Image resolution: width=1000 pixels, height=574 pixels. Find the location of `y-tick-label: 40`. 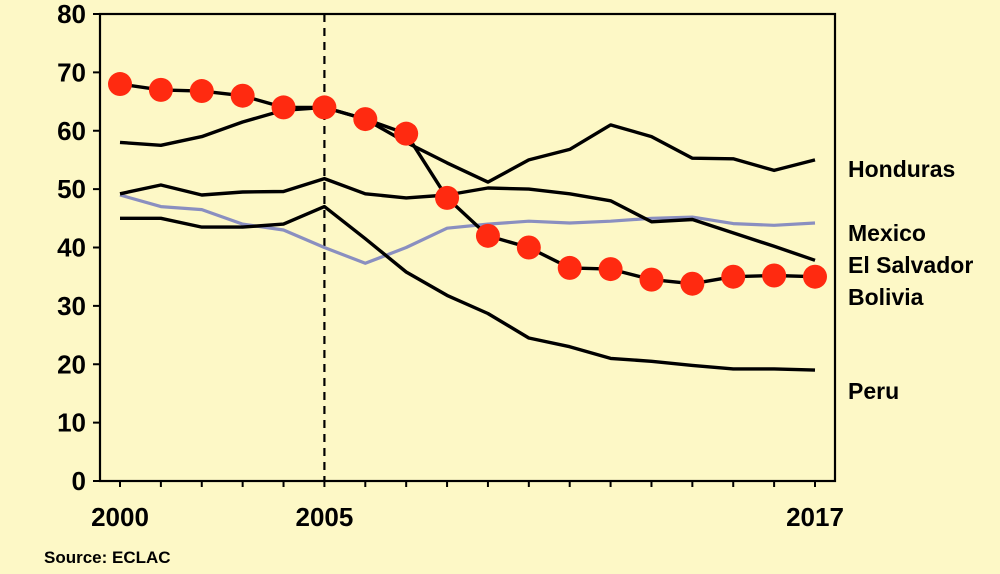

y-tick-label: 40 is located at coordinates (71, 248).